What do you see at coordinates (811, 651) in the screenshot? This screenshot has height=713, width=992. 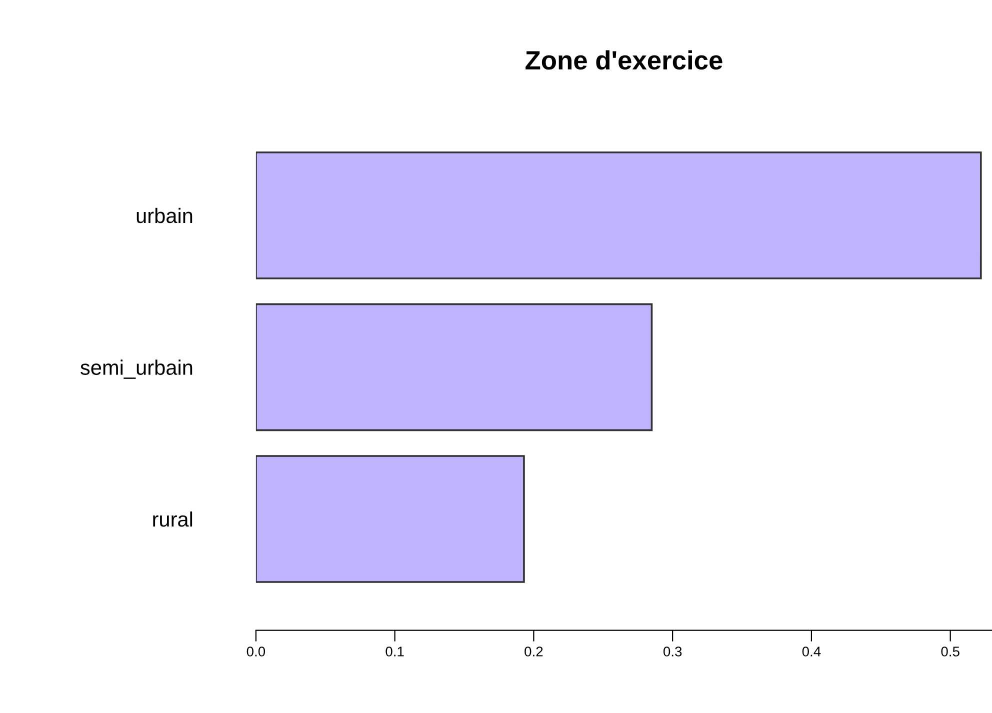 I see `x-tick-label: 0.4` at bounding box center [811, 651].